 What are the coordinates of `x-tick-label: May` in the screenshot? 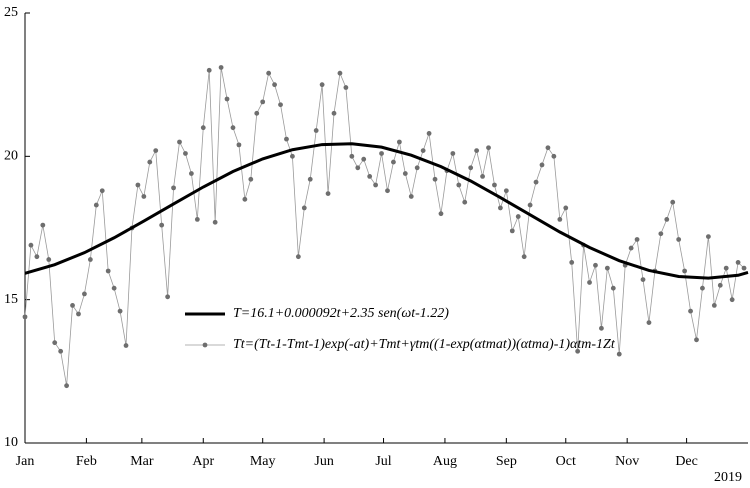 It's located at (263, 461).